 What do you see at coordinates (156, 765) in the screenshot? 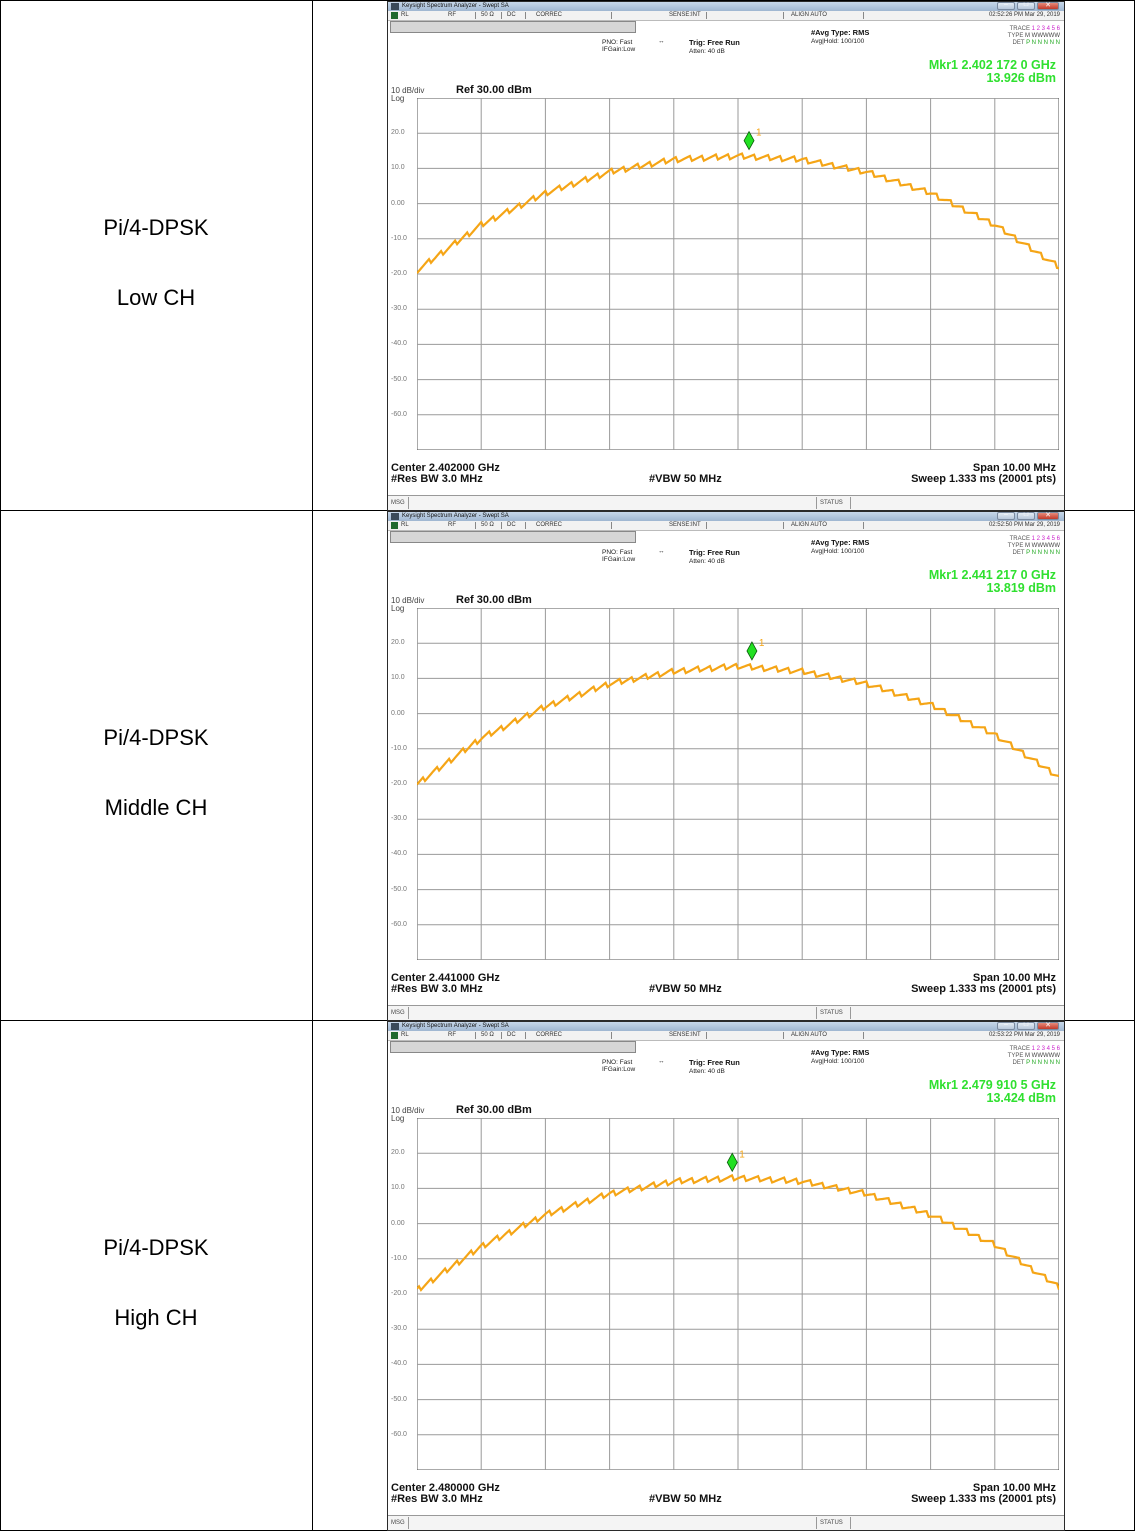
I see `channel-label: Pi/4-DPSK Middle CH` at bounding box center [156, 765].